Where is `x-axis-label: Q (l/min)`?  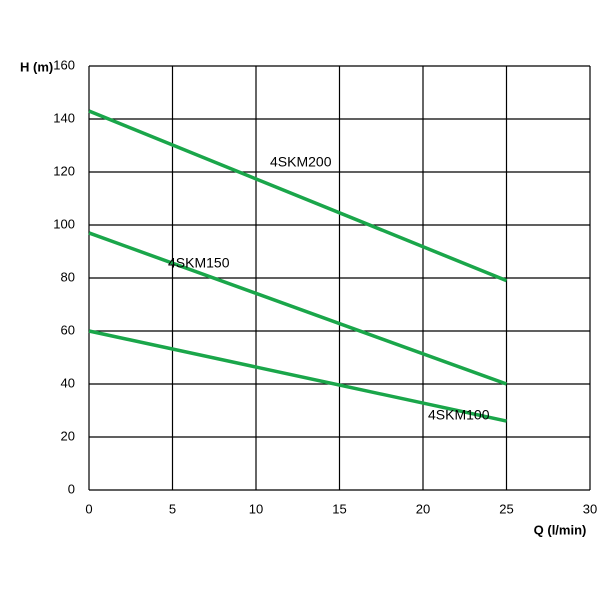 x-axis-label: Q (l/min) is located at coordinates (560, 529).